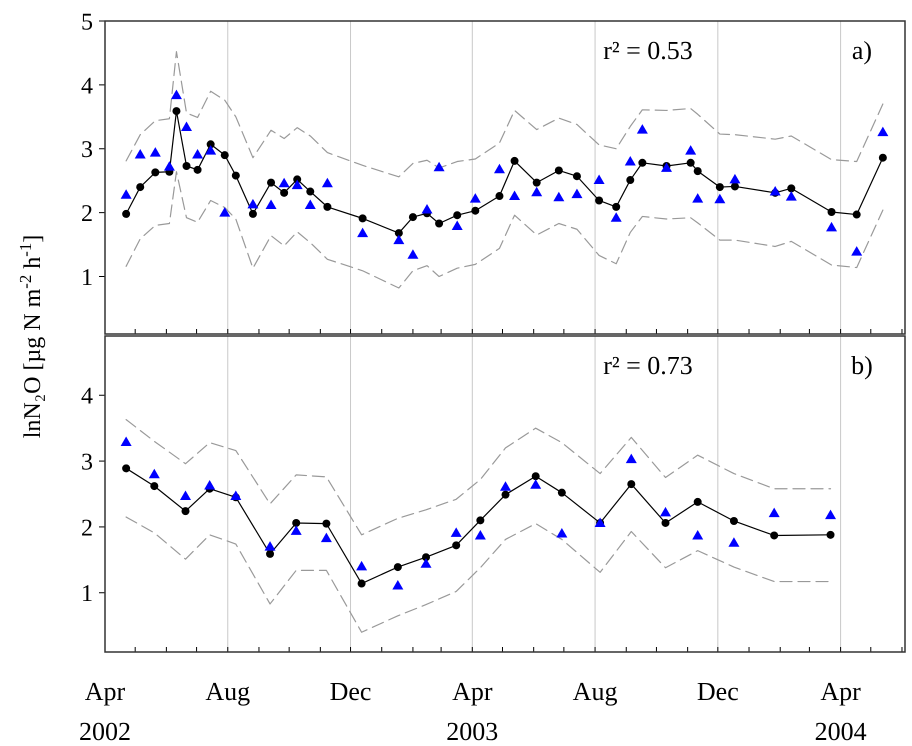 This screenshot has height=746, width=912. I want to click on x-tick-label: Apr 2003, so click(472, 711).